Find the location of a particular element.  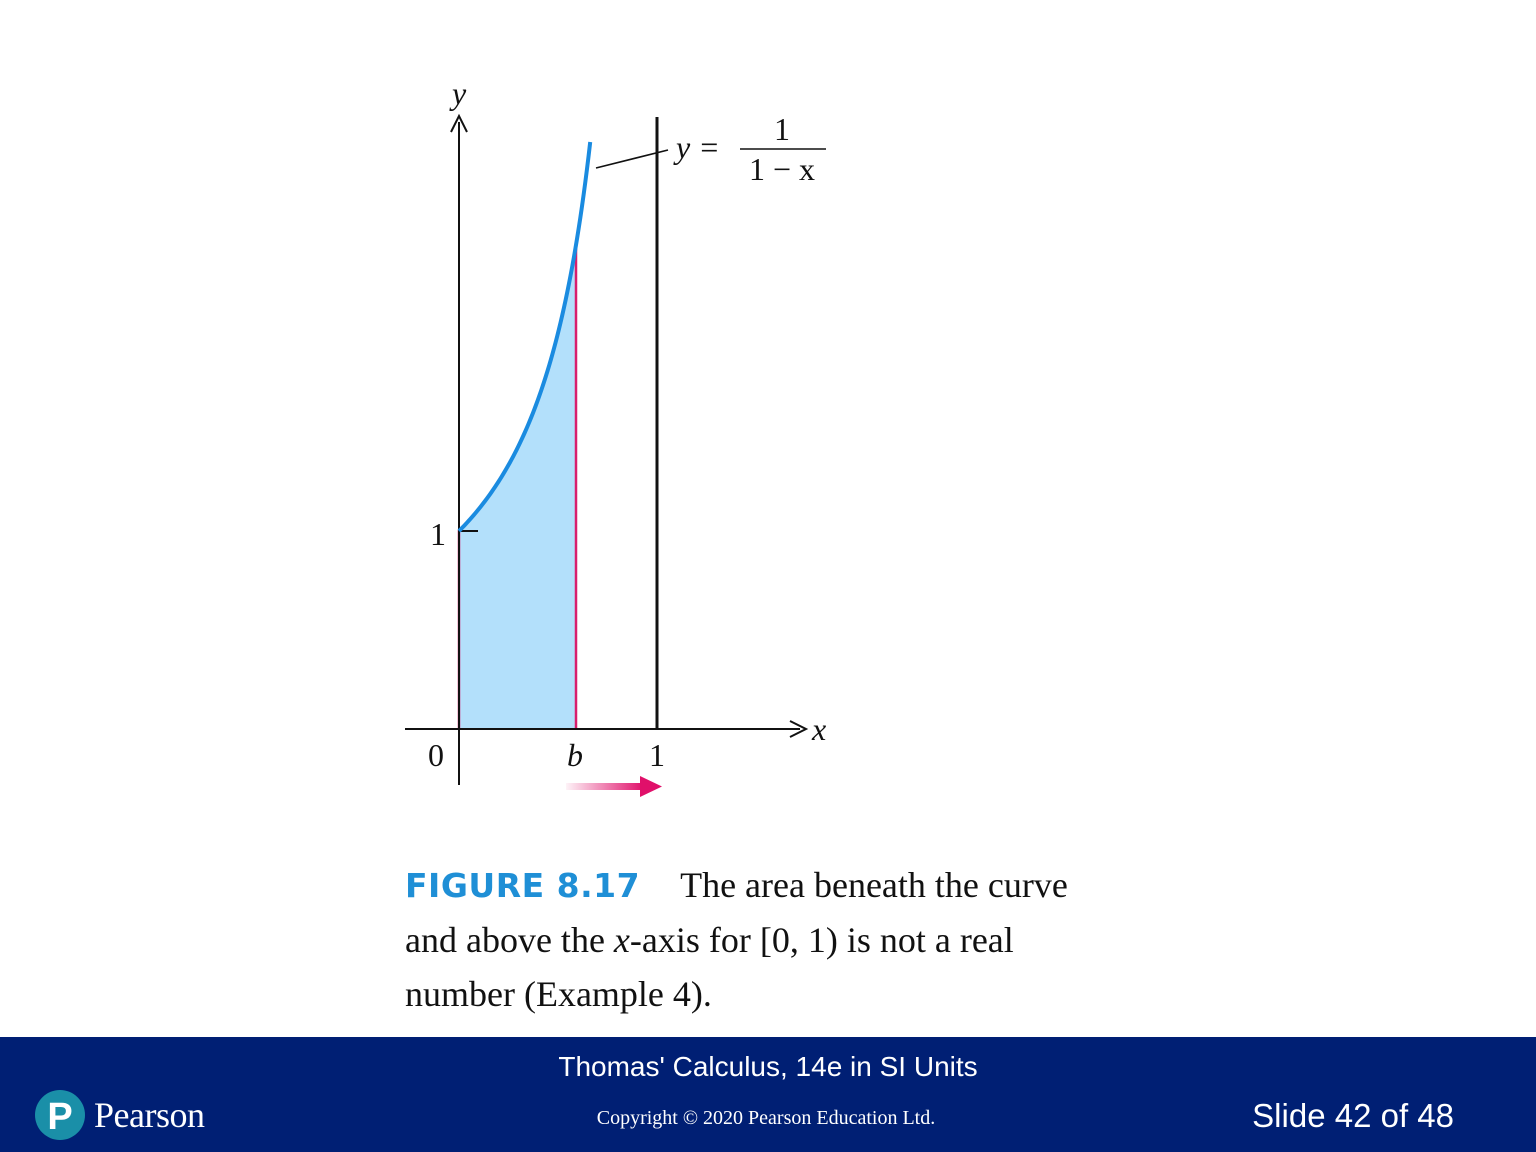

slide-number: Slide 42 of 48 is located at coordinates (1353, 1115).